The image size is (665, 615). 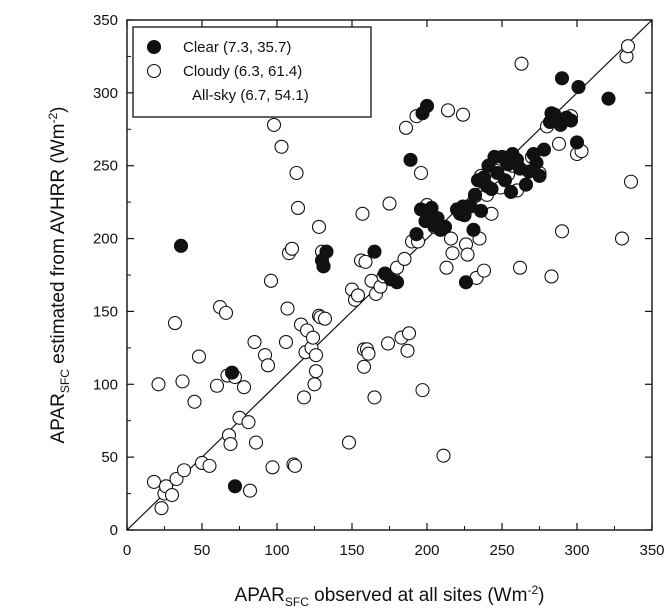 I want to click on y-tick-label: 200, so click(x=105, y=239).